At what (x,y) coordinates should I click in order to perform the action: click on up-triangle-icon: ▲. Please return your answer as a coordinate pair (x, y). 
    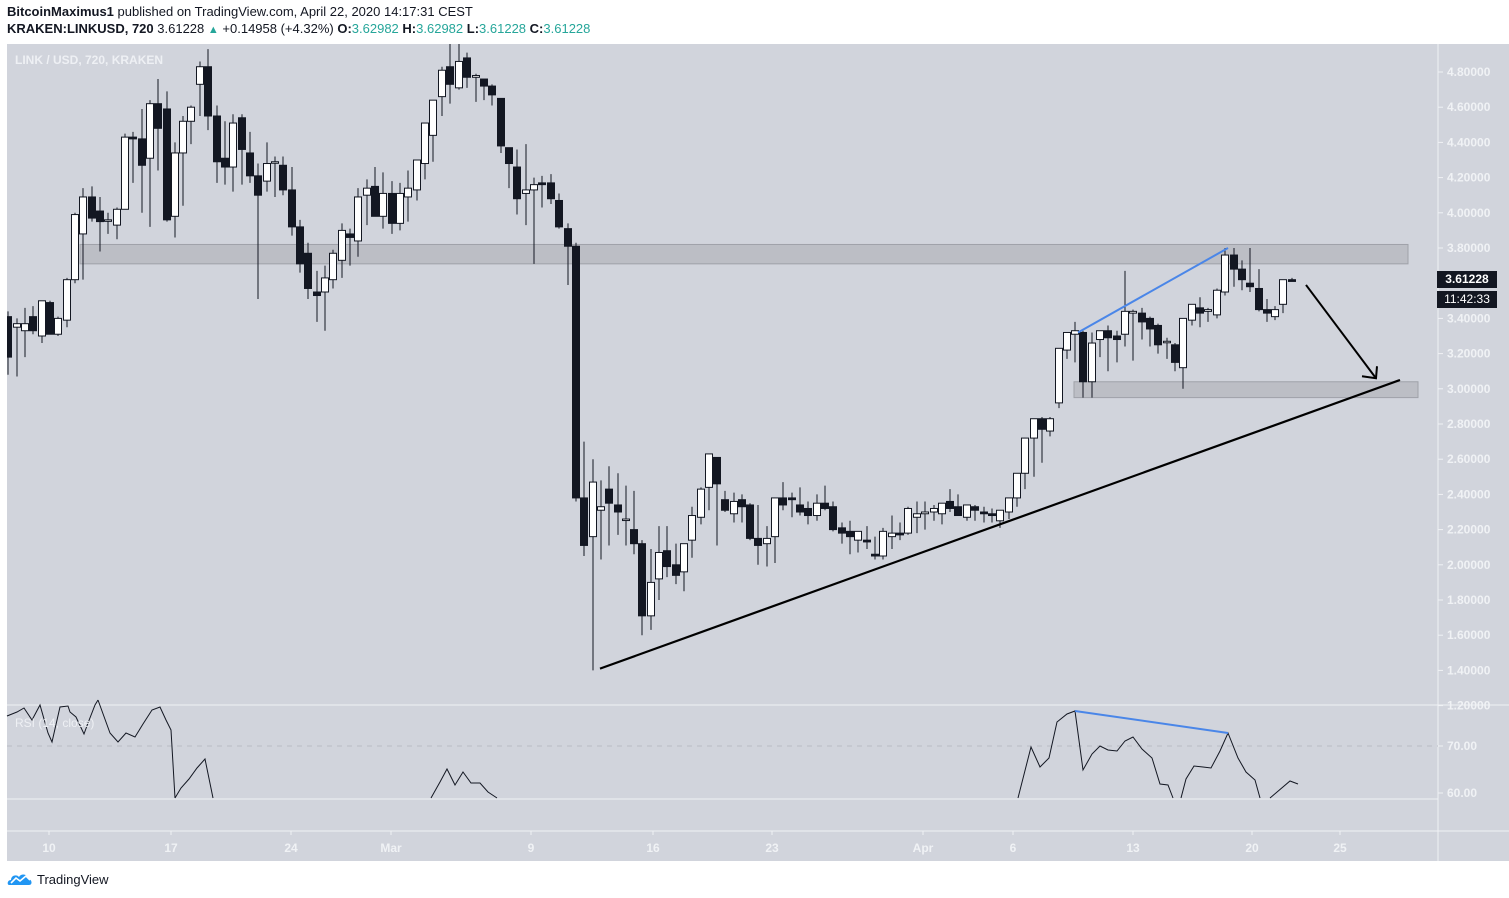
    Looking at the image, I should click on (213, 30).